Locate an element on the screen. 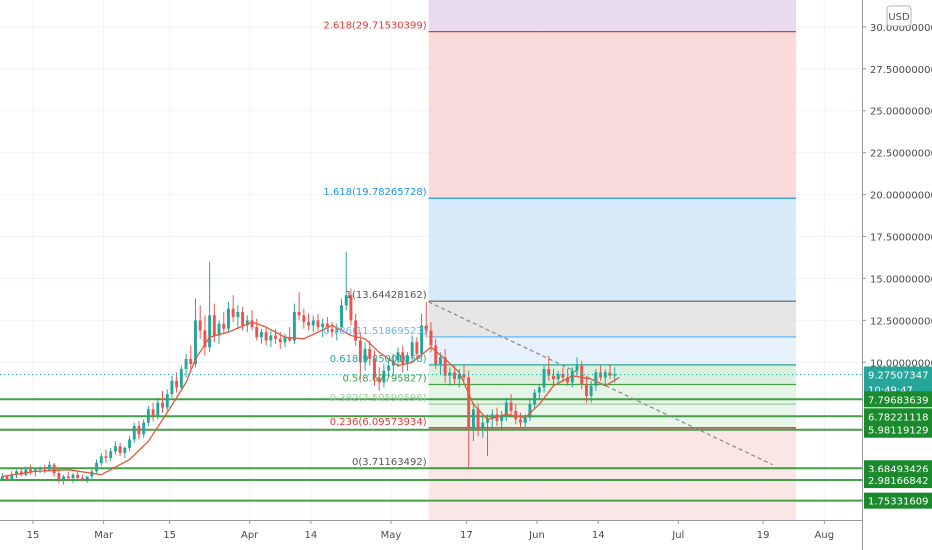 This screenshot has height=550, width=932. currency-badge: USD is located at coordinates (899, 16).